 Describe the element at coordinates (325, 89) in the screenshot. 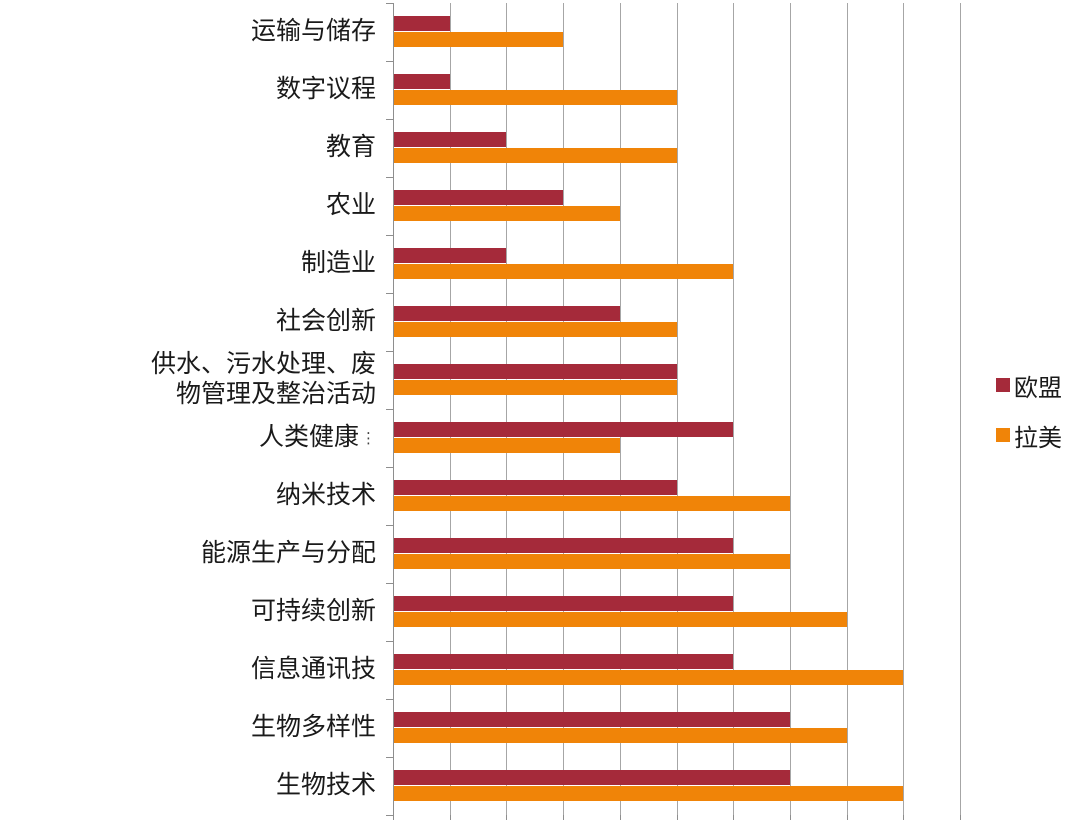

I see `category-label-text: 数字议程` at that location.